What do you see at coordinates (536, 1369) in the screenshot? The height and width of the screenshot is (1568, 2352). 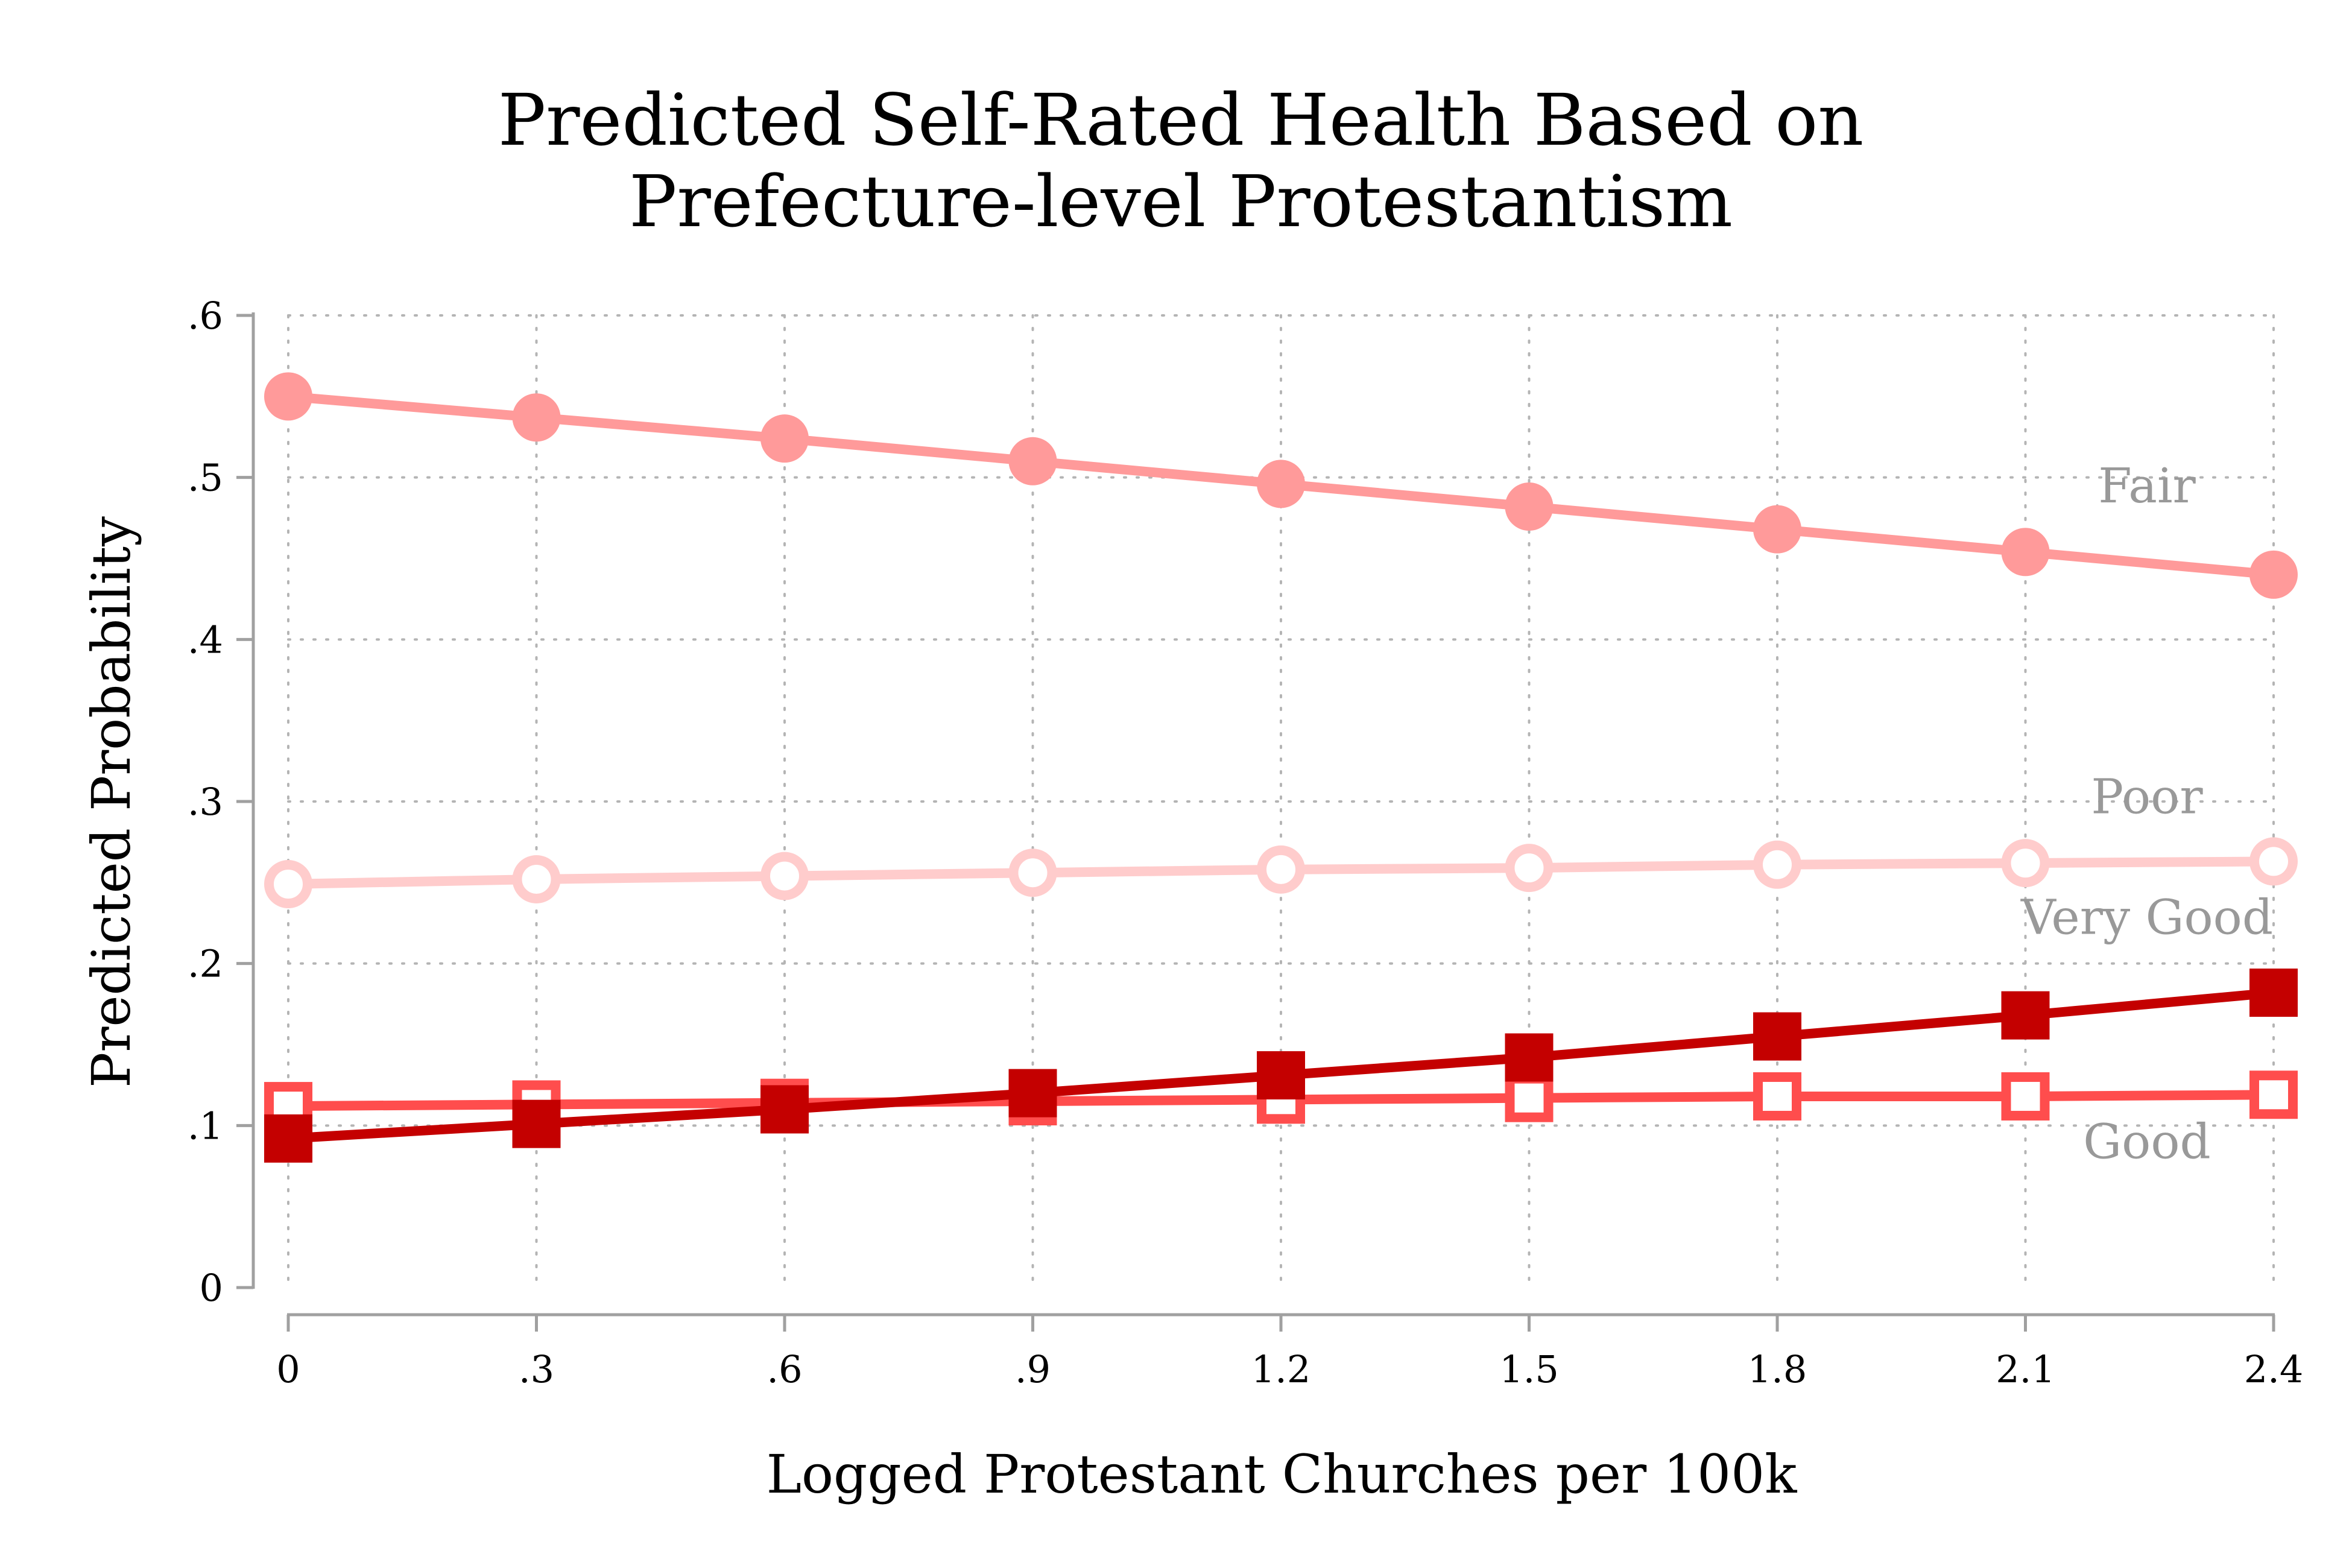 I see `x-tick-label-1: .3` at bounding box center [536, 1369].